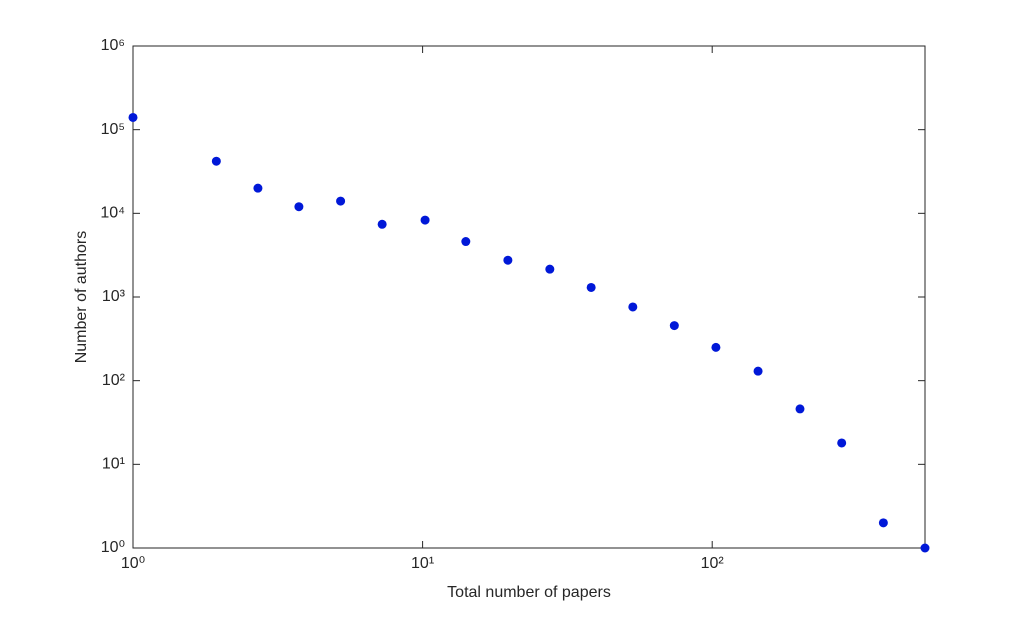 The image size is (1024, 617). What do you see at coordinates (133, 563) in the screenshot?
I see `x-tick-label: 10⁰` at bounding box center [133, 563].